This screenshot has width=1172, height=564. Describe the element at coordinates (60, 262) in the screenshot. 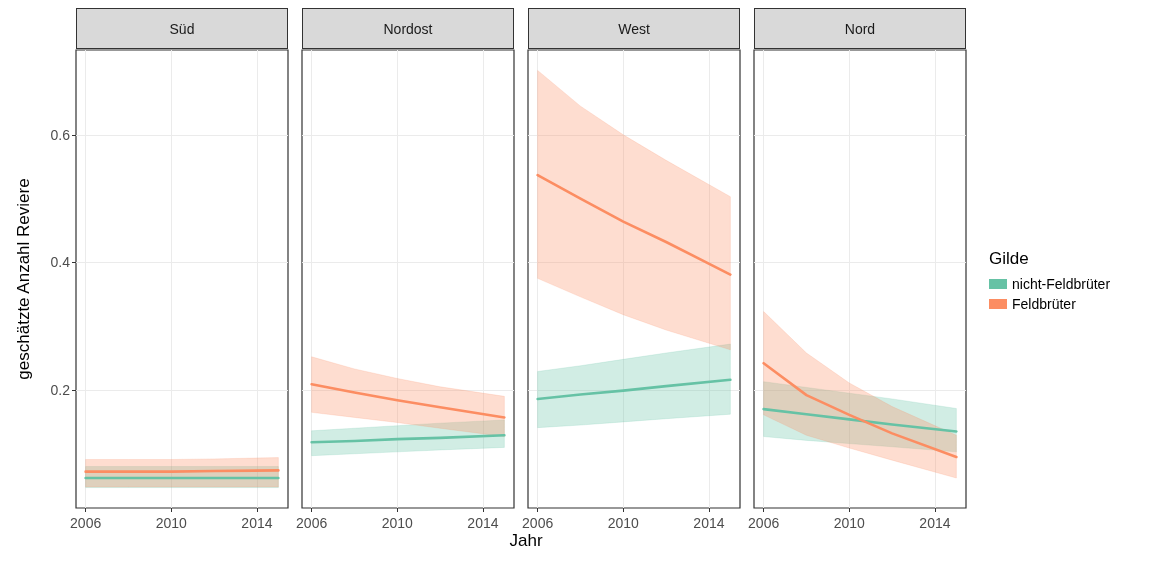

I see `y-tick-label: 0.4` at that location.